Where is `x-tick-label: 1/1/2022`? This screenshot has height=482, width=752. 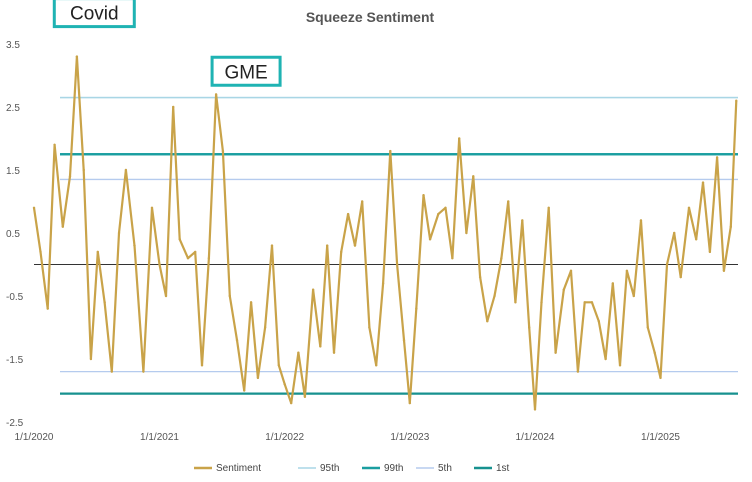
x-tick-label: 1/1/2022 is located at coordinates (284, 437).